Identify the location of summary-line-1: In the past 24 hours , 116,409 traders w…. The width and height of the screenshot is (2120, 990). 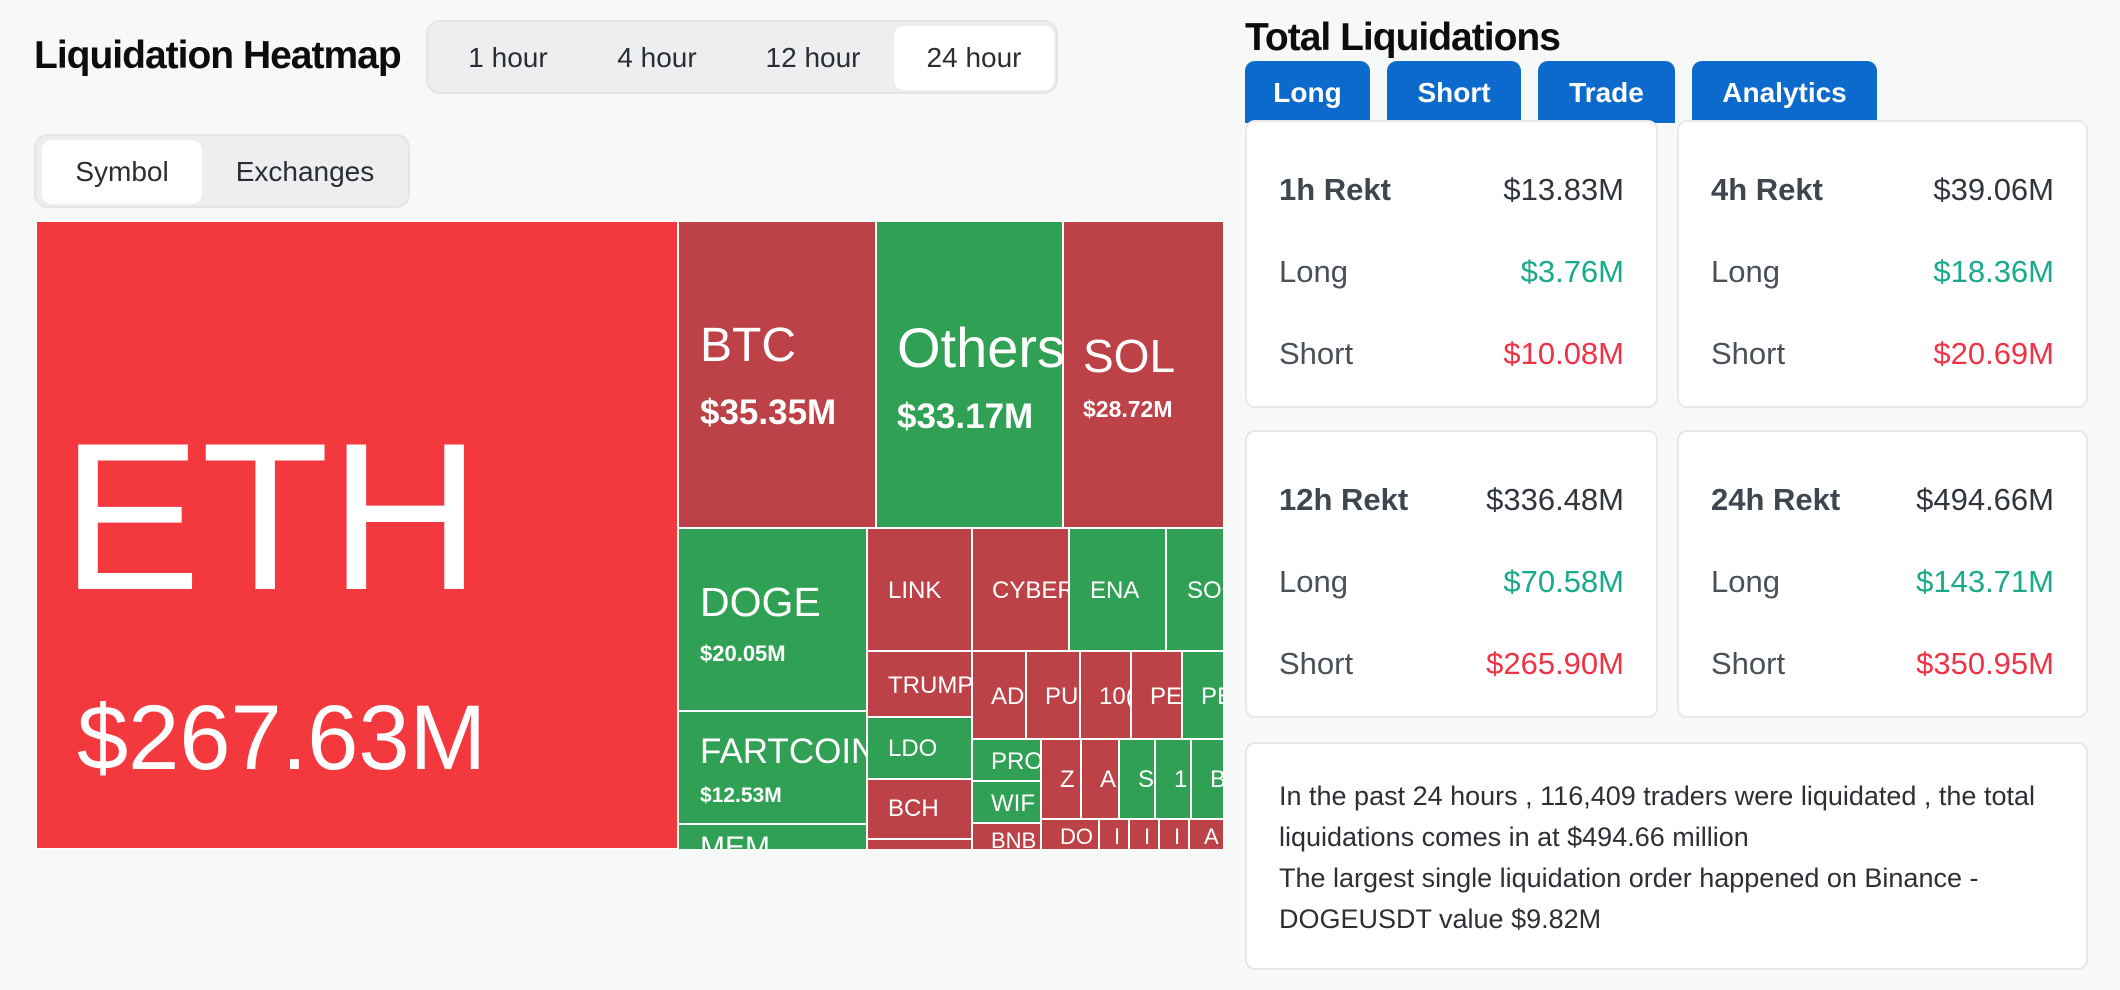
(1657, 816).